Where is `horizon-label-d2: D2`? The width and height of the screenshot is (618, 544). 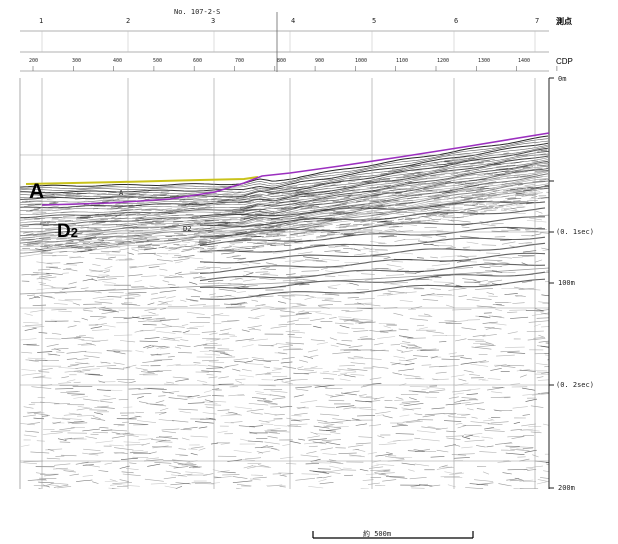
horizon-label-d2: D2 is located at coordinates (67, 231).